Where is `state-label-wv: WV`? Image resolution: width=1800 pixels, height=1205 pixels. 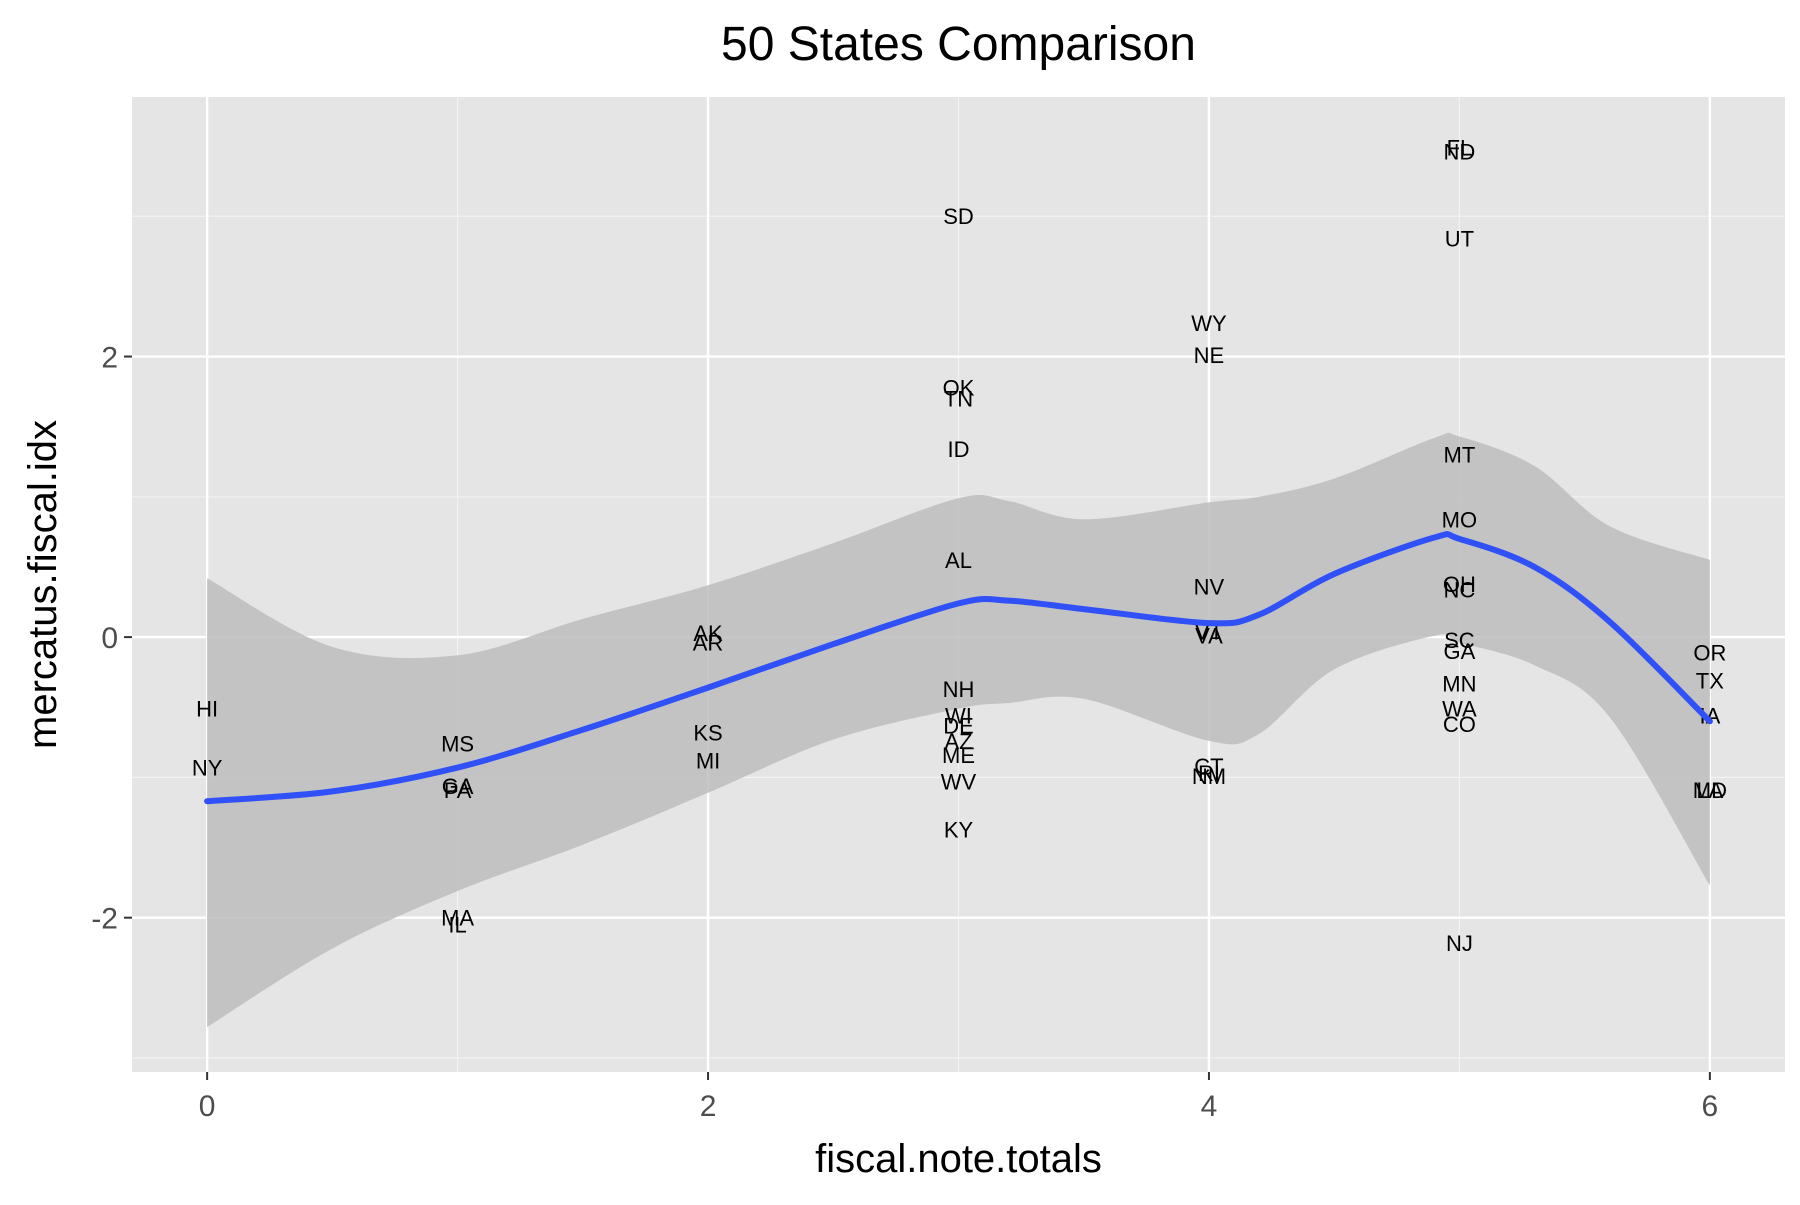
state-label-wv: WV is located at coordinates (959, 782).